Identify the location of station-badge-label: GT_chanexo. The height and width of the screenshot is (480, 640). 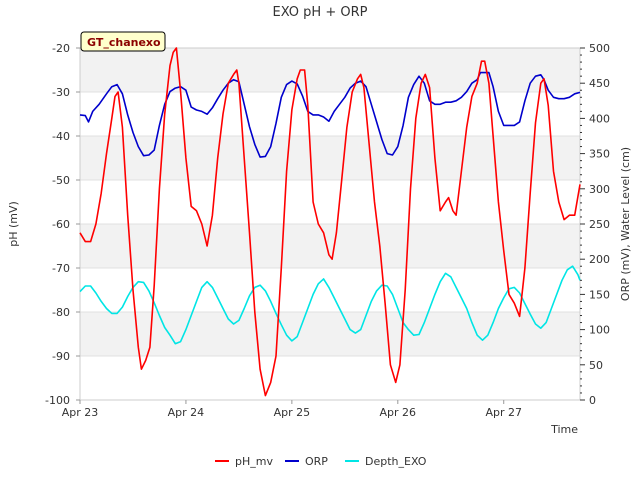
(124, 42).